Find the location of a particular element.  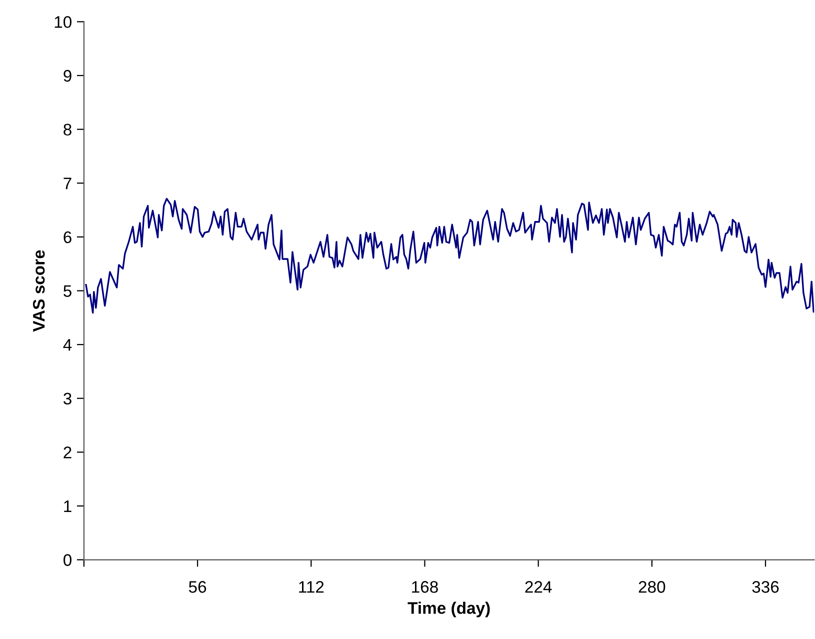

y-tick-label: 2 is located at coordinates (68, 452).